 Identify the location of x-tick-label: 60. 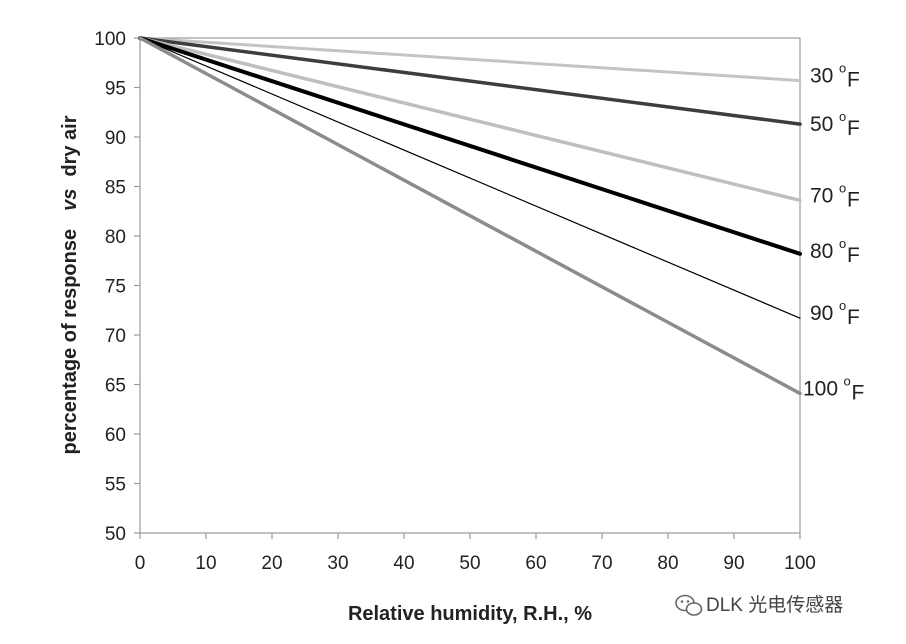
(535, 563).